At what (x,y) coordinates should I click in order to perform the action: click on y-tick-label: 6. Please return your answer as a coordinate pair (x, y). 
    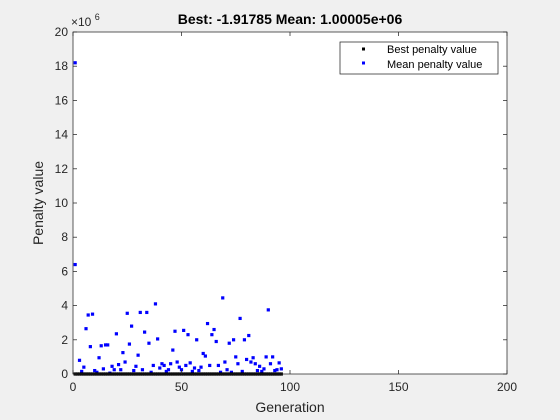
    Looking at the image, I should click on (64, 271).